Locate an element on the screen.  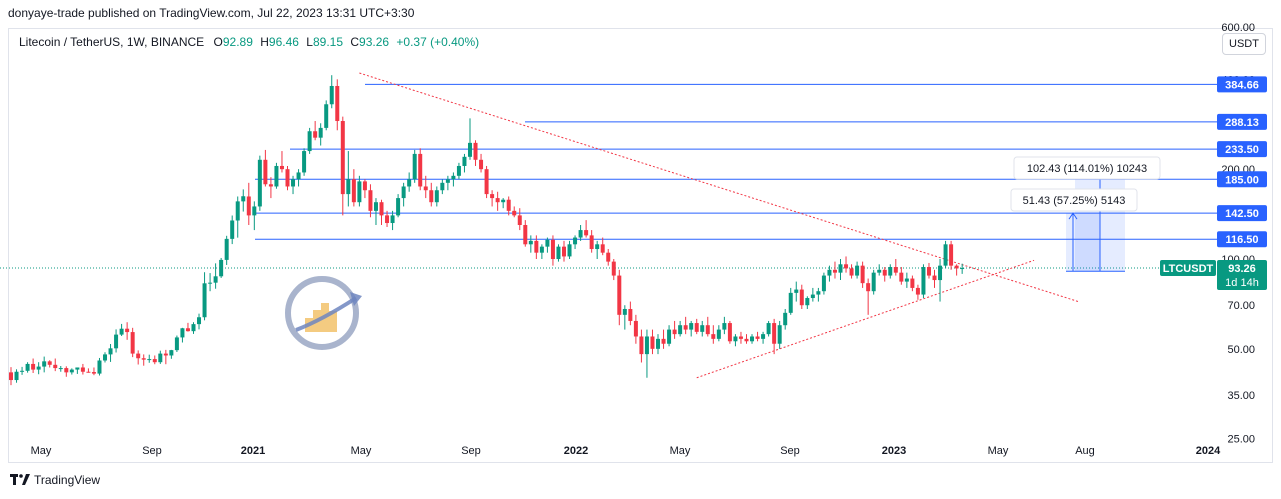
y-tick-label: 70.00 is located at coordinates (1241, 306).